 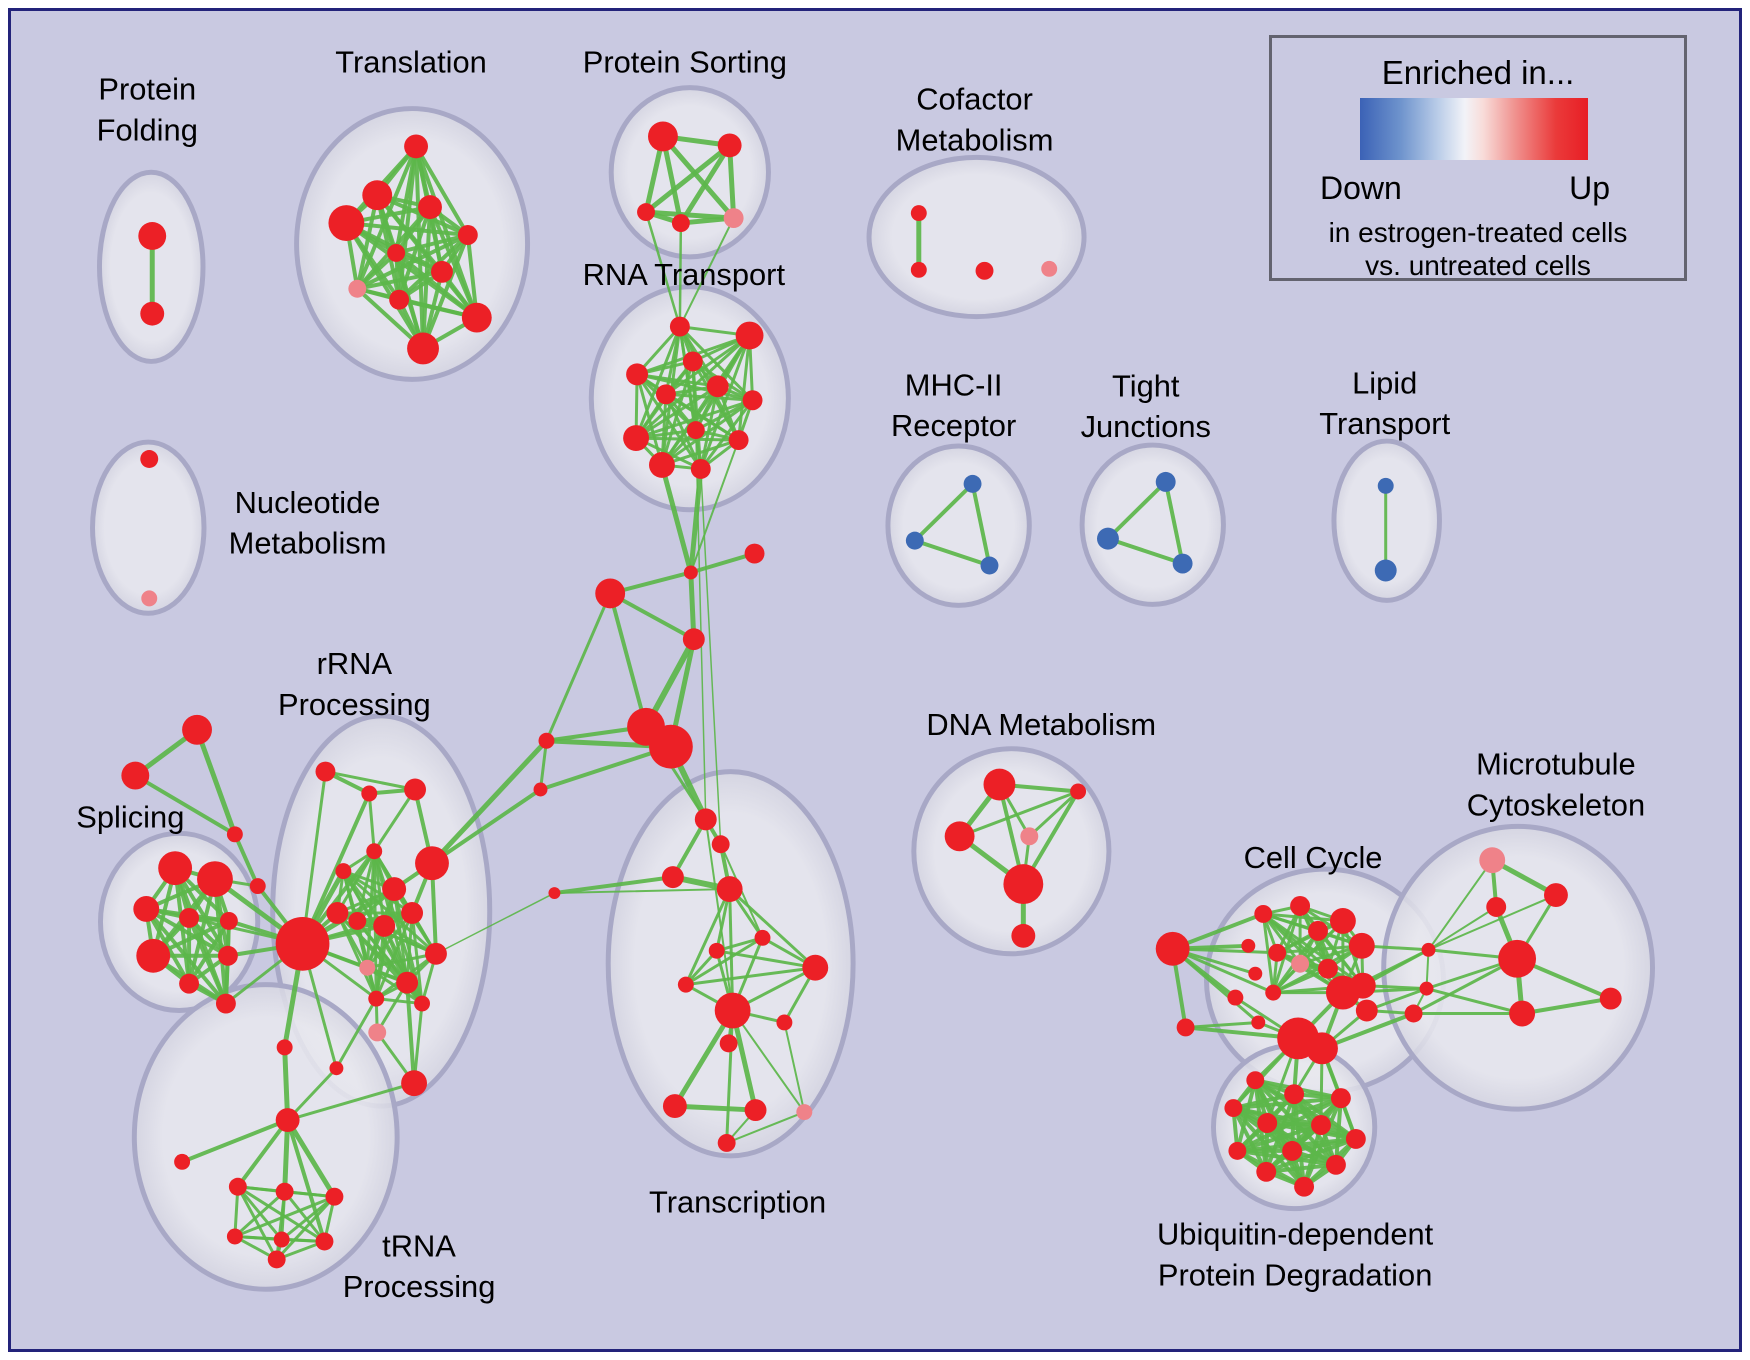 I want to click on node-m3, so click(x=989, y=565).